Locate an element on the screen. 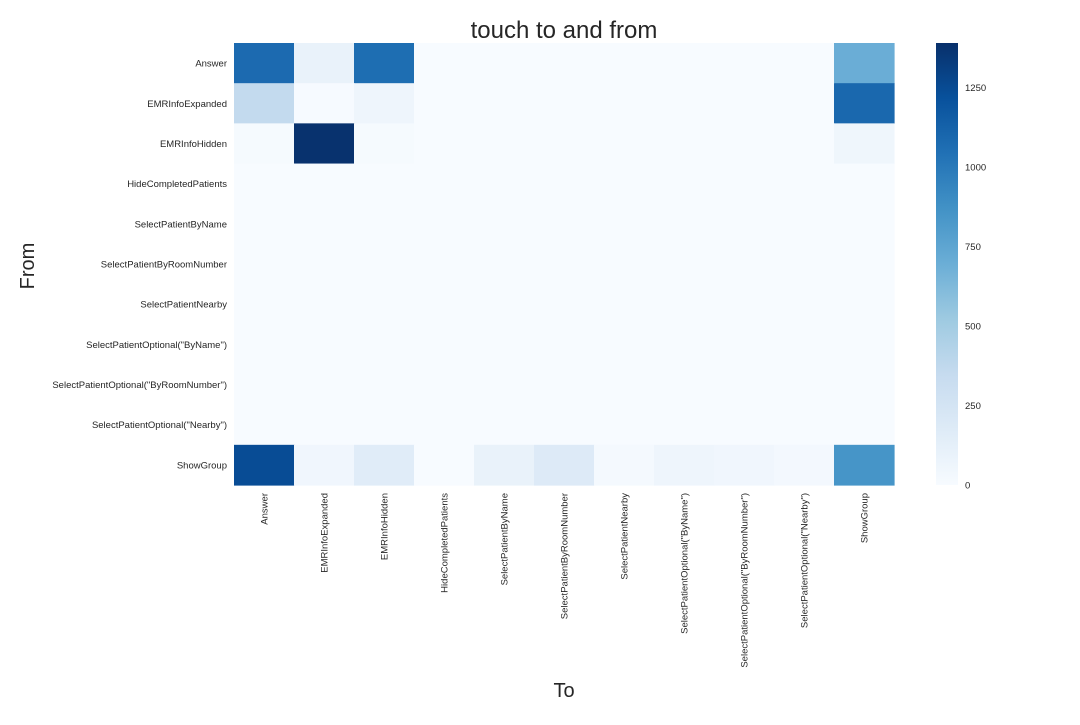 This screenshot has height=725, width=1080. column-tick-label: SelectPatientOptional("ByRoomNumber") is located at coordinates (745, 580).